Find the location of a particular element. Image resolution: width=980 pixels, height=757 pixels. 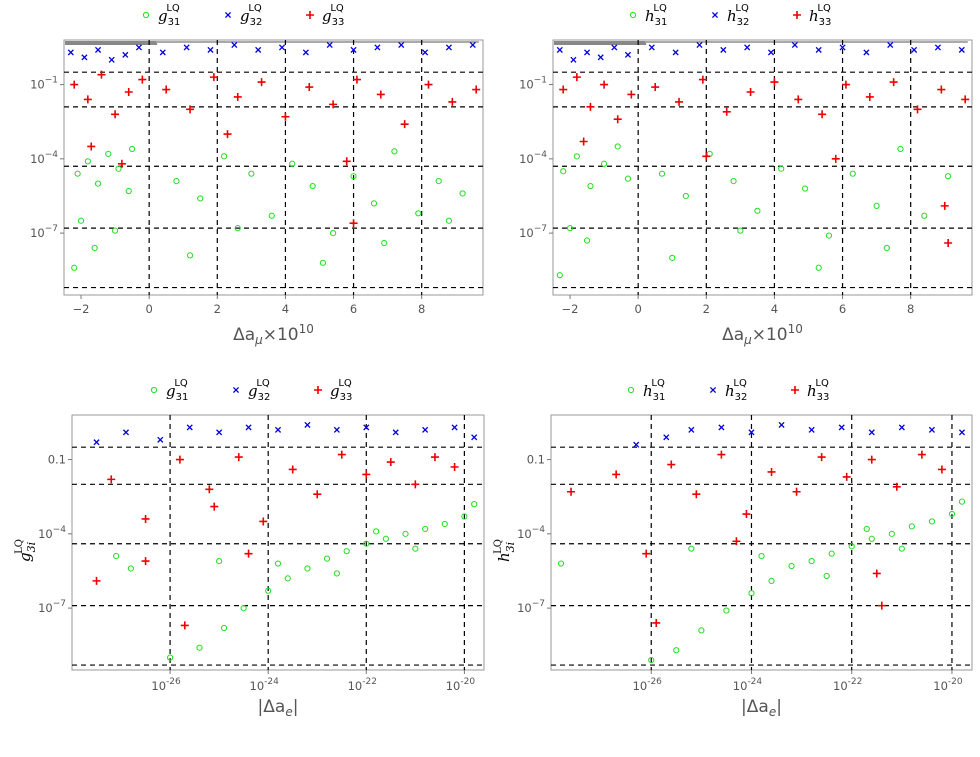

x-tick-label: 10-20 is located at coordinates (461, 685).